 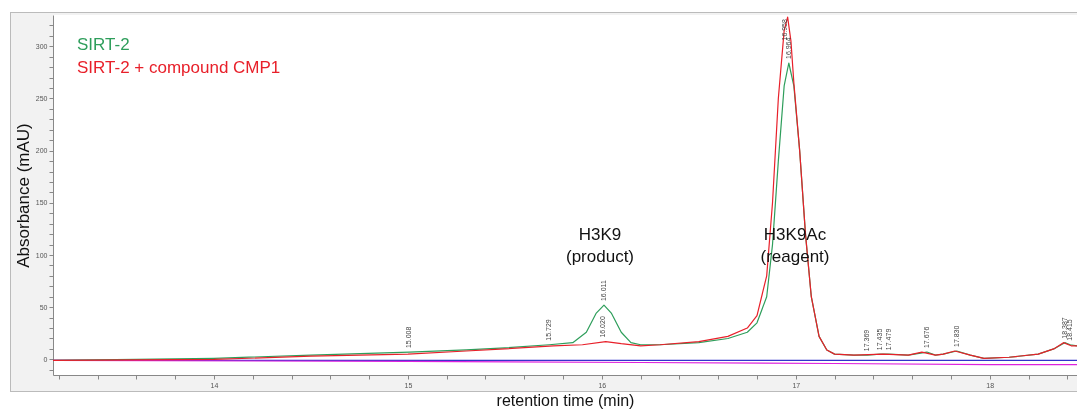 What do you see at coordinates (565, 400) in the screenshot?
I see `x-axis-title: retention time (min)` at bounding box center [565, 400].